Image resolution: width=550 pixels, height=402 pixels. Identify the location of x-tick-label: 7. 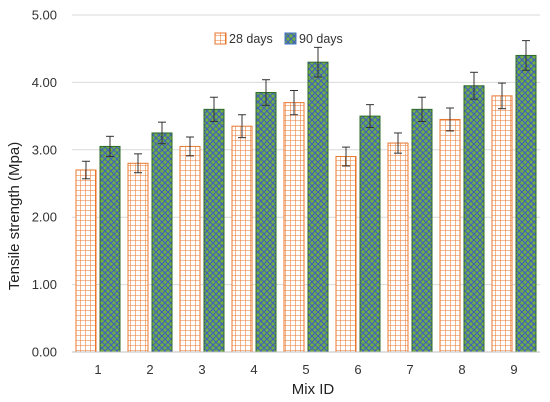
(409, 369).